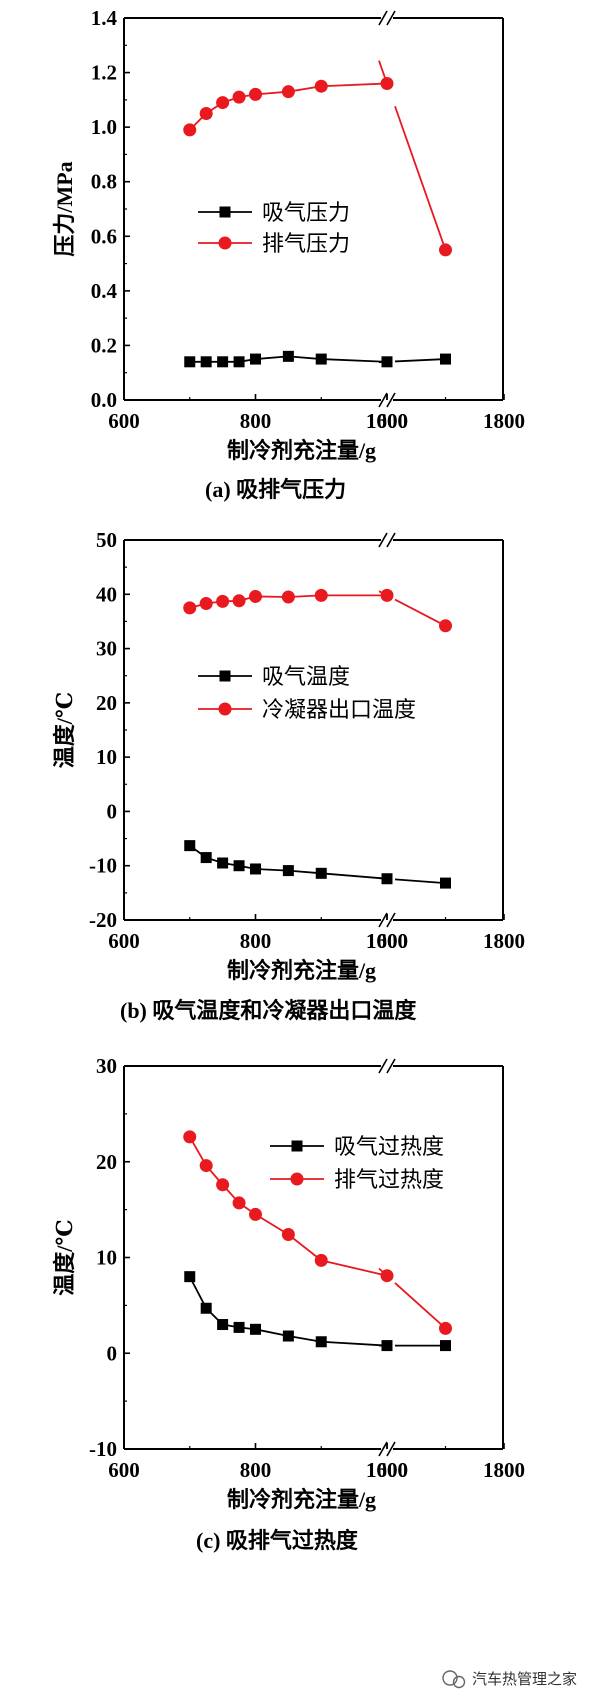  I want to click on y-tick-label: 20, so click(106, 1162).